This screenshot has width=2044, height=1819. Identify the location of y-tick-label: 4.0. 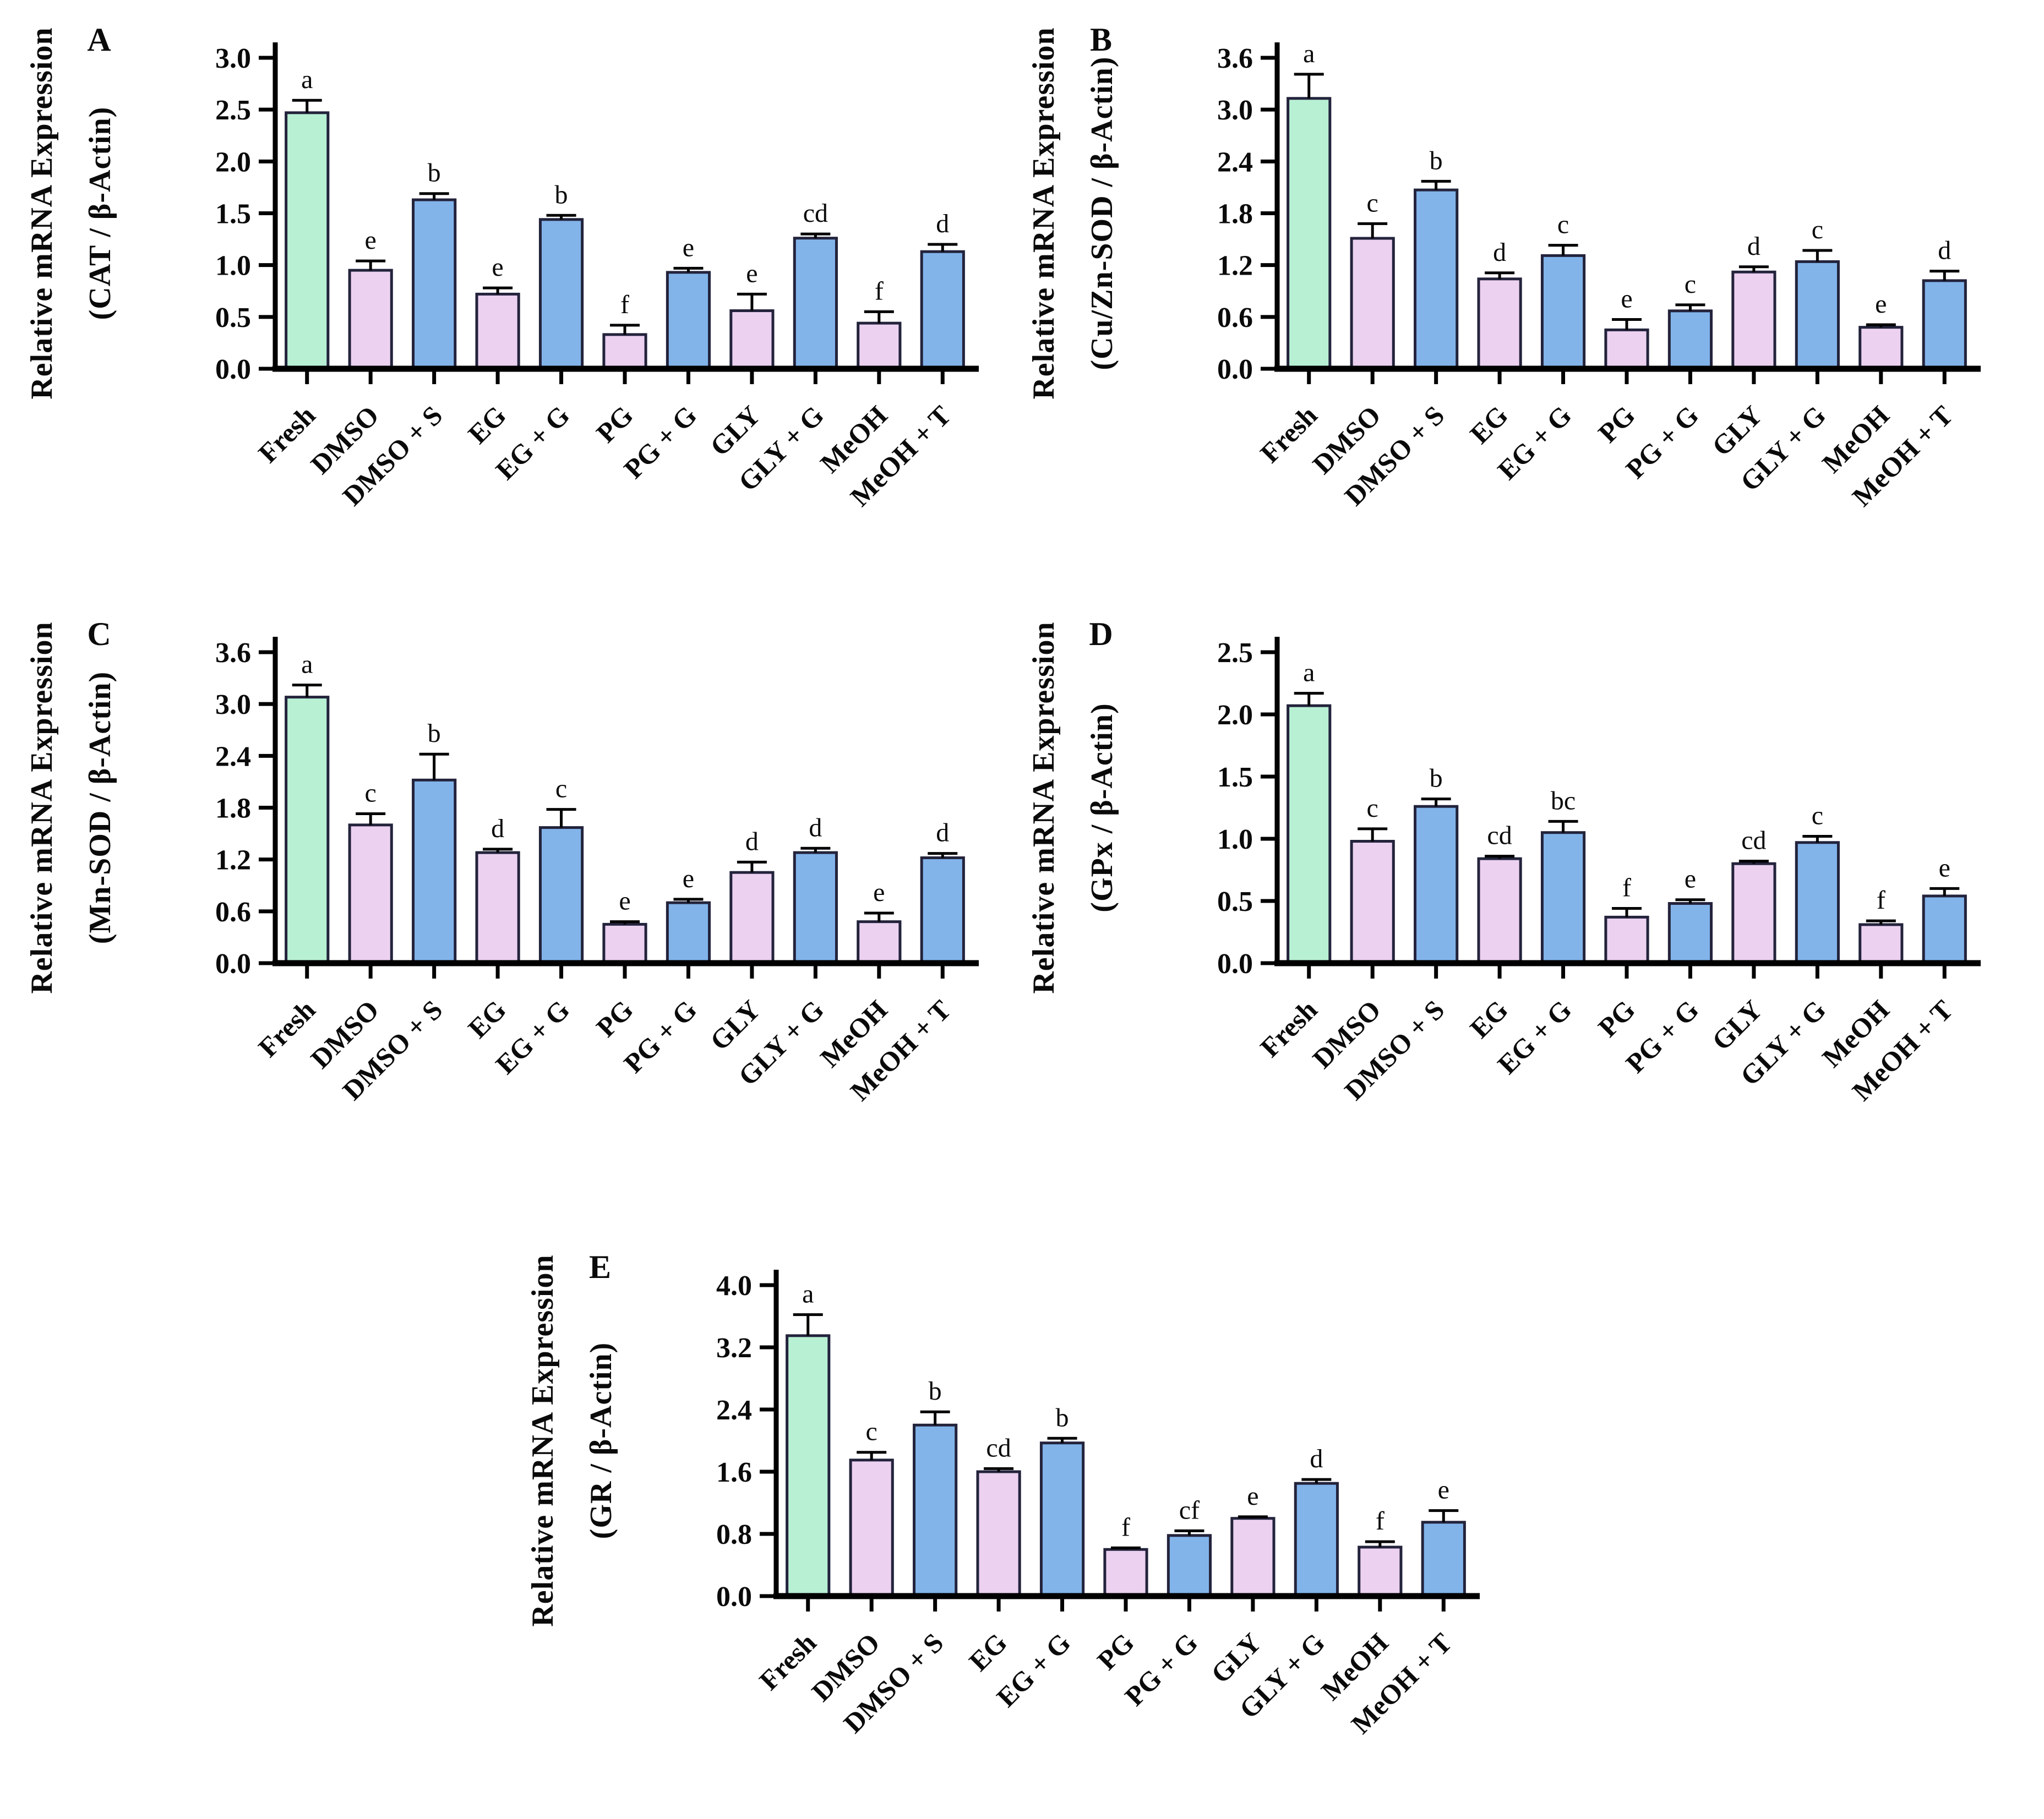
(734, 1286).